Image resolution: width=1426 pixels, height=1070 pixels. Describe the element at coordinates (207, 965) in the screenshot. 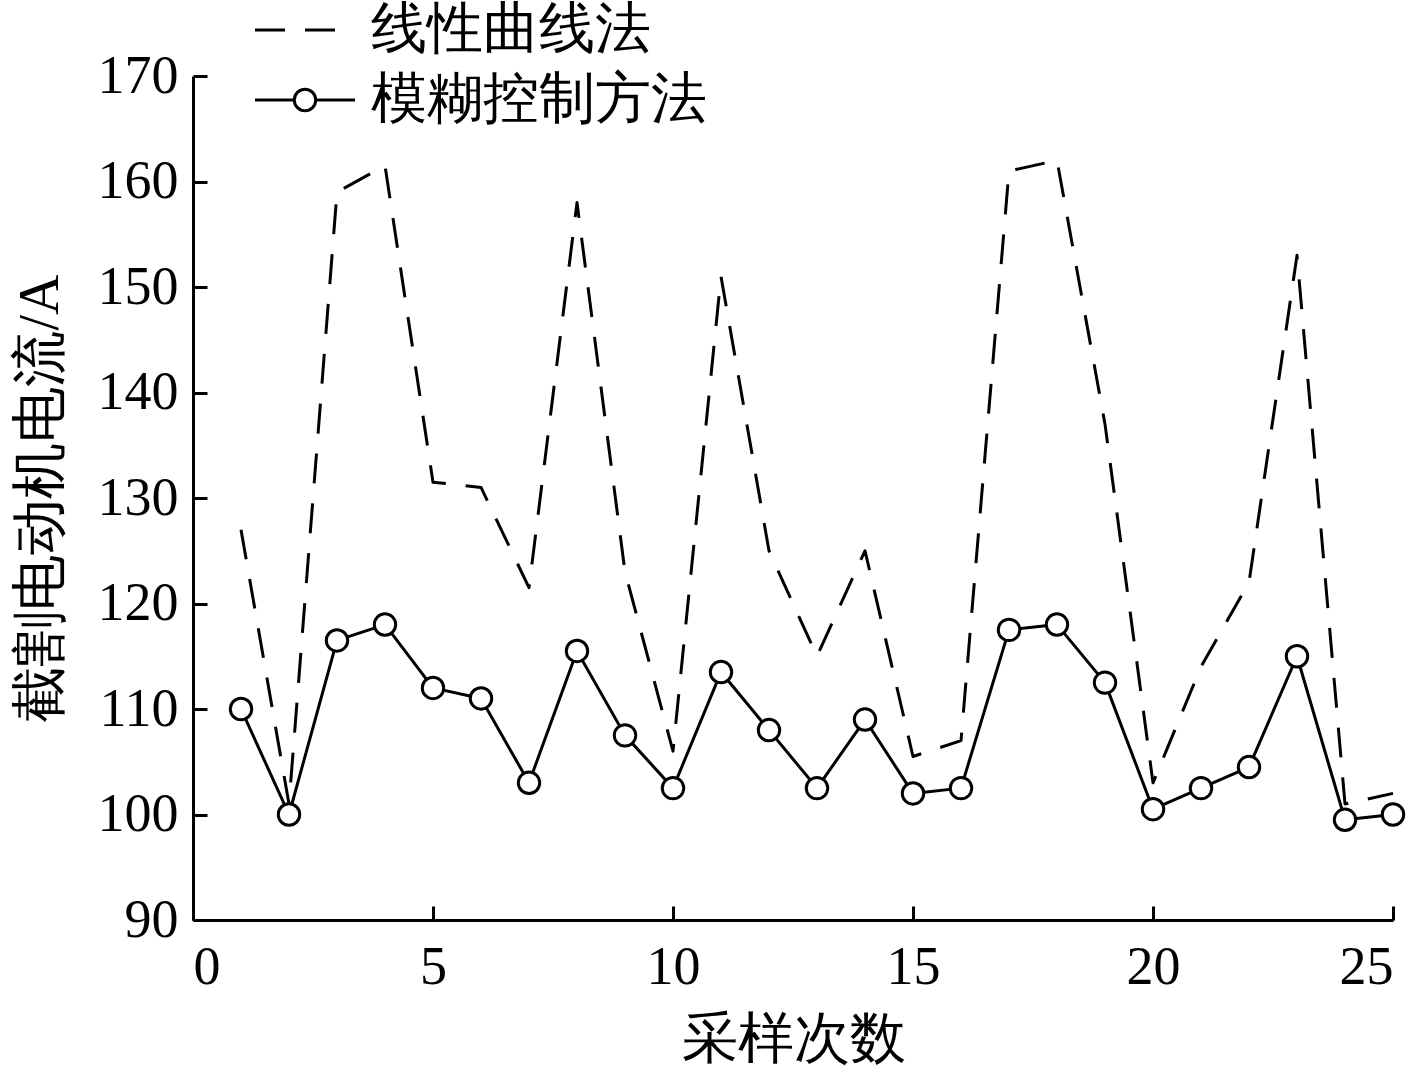

I see `x-tick-label: 0` at that location.